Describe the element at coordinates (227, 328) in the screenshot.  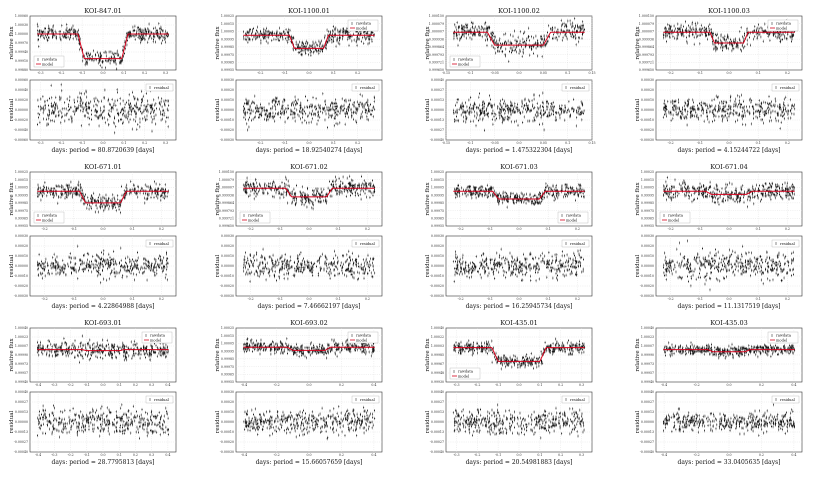
I see `y-tick-label: 1.00025` at that location.